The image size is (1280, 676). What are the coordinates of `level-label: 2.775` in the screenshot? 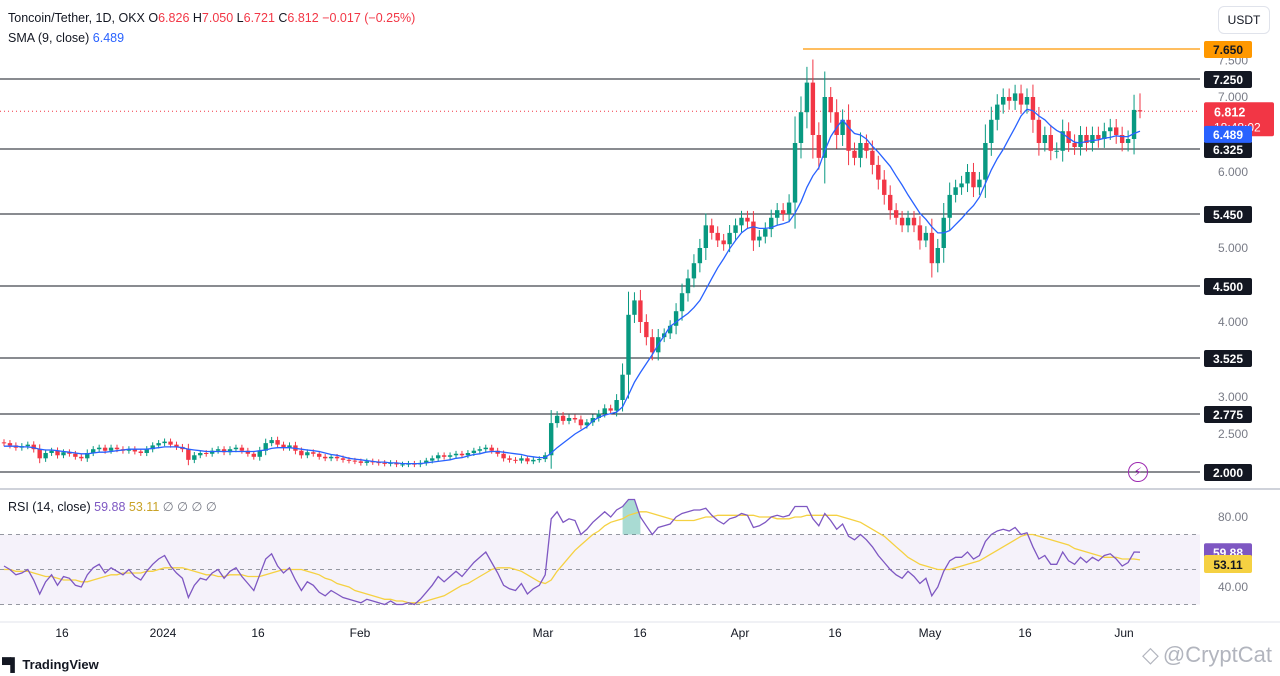 It's located at (1228, 415).